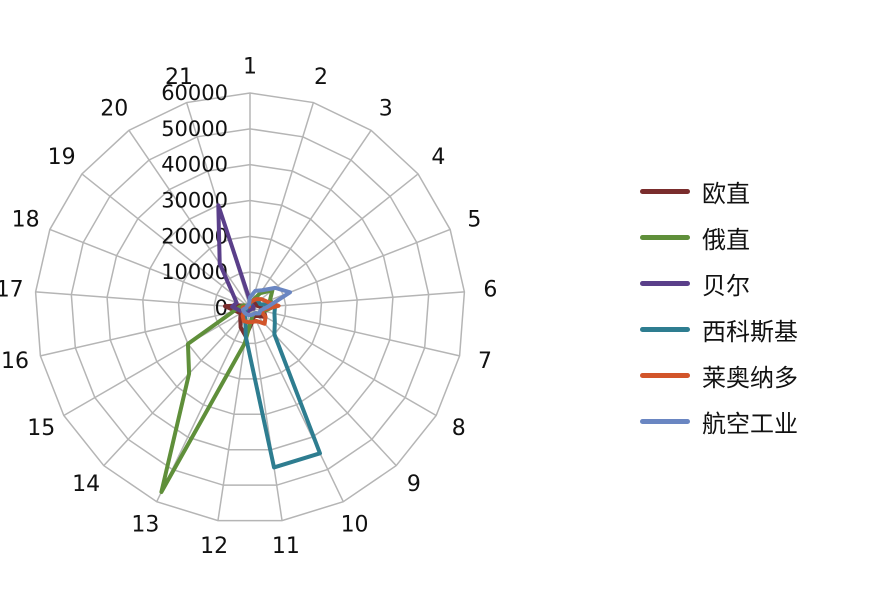  What do you see at coordinates (62, 157) in the screenshot?
I see `spoke-label: 19` at bounding box center [62, 157].